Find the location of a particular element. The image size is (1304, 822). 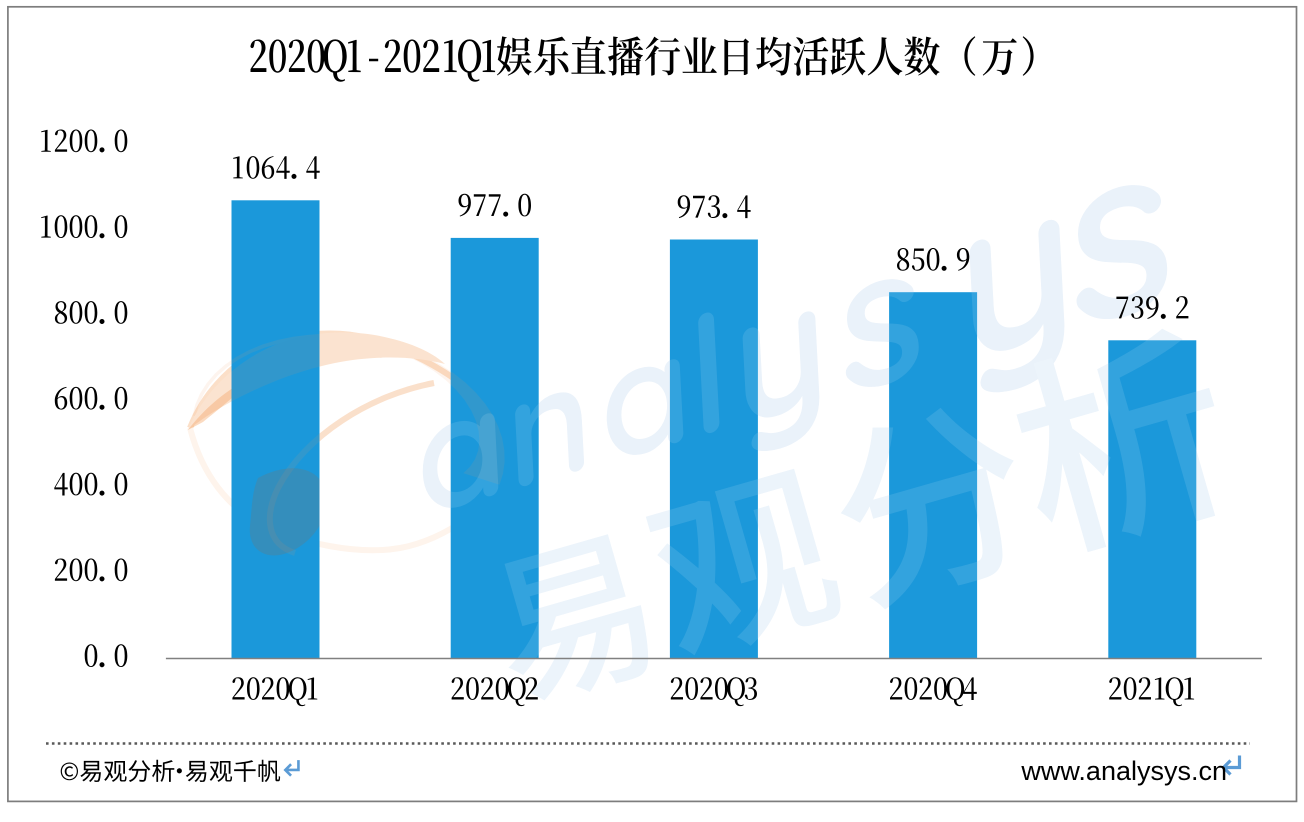

svg-text: www.analysys.cn is located at coordinates (1123, 771).